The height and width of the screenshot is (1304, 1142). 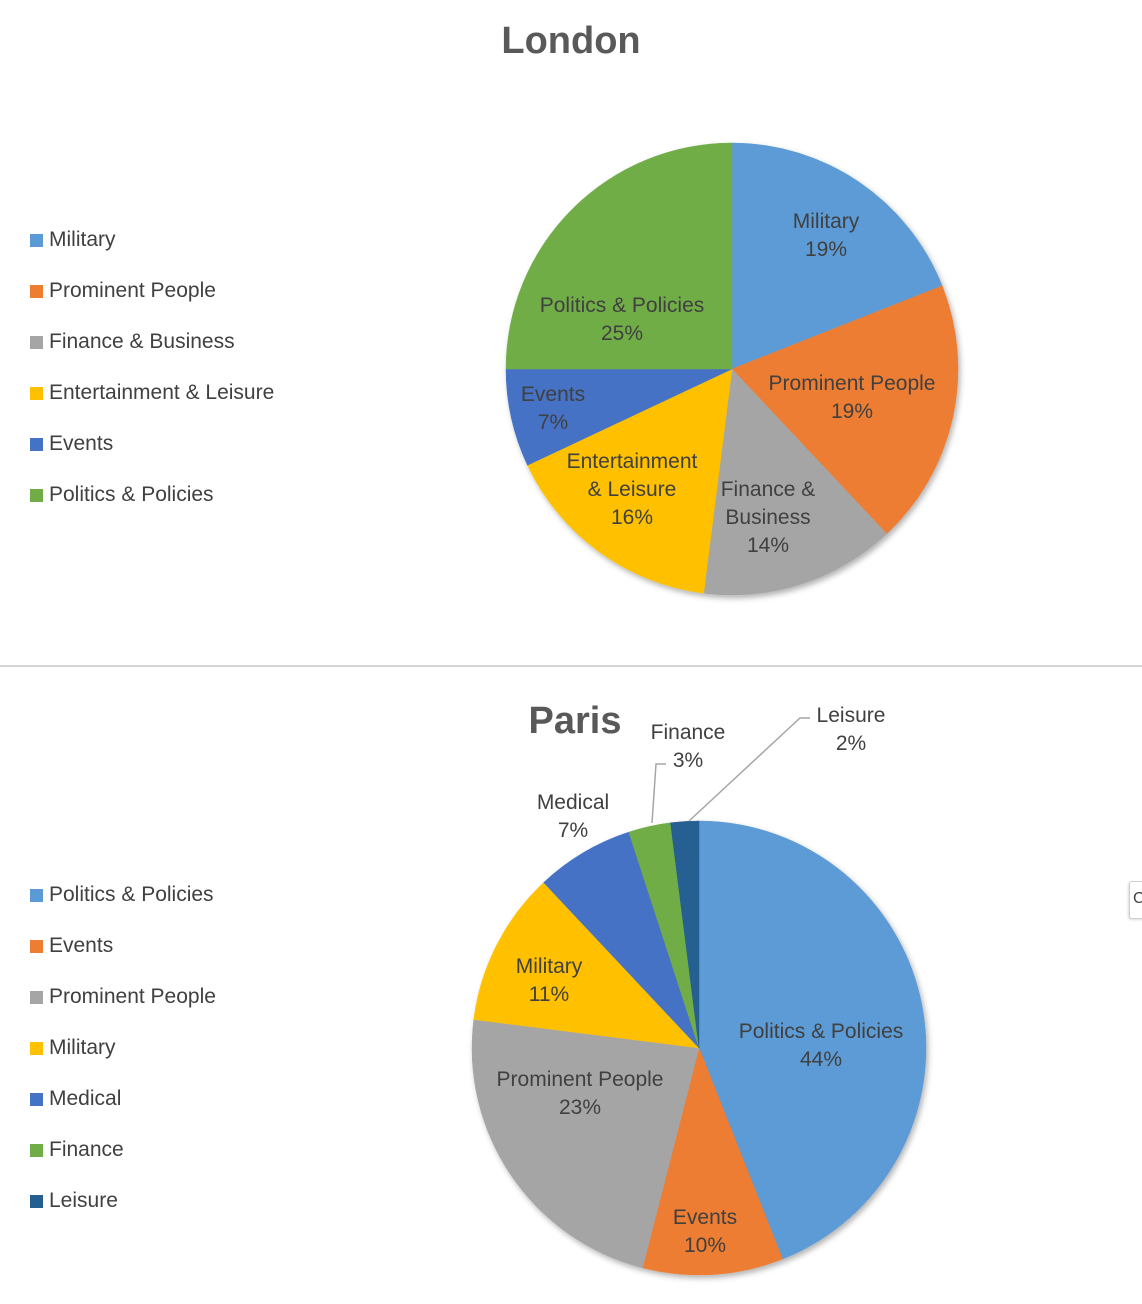 What do you see at coordinates (549, 994) in the screenshot?
I see `slice-label-line: 11%` at bounding box center [549, 994].